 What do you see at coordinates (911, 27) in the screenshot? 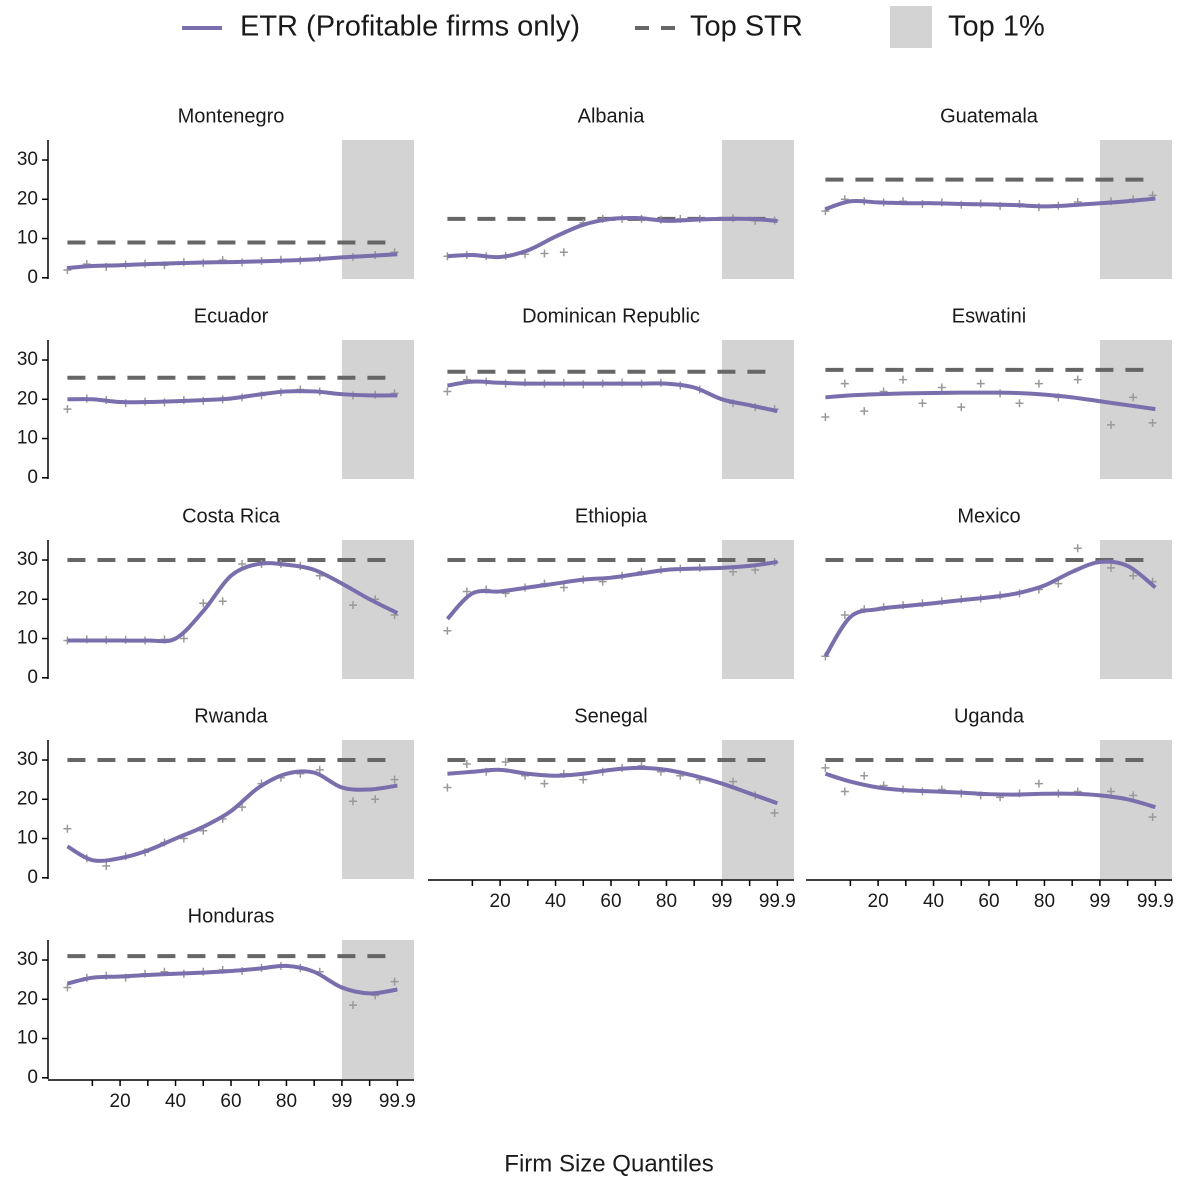
I see `legend-shade-swatch` at bounding box center [911, 27].